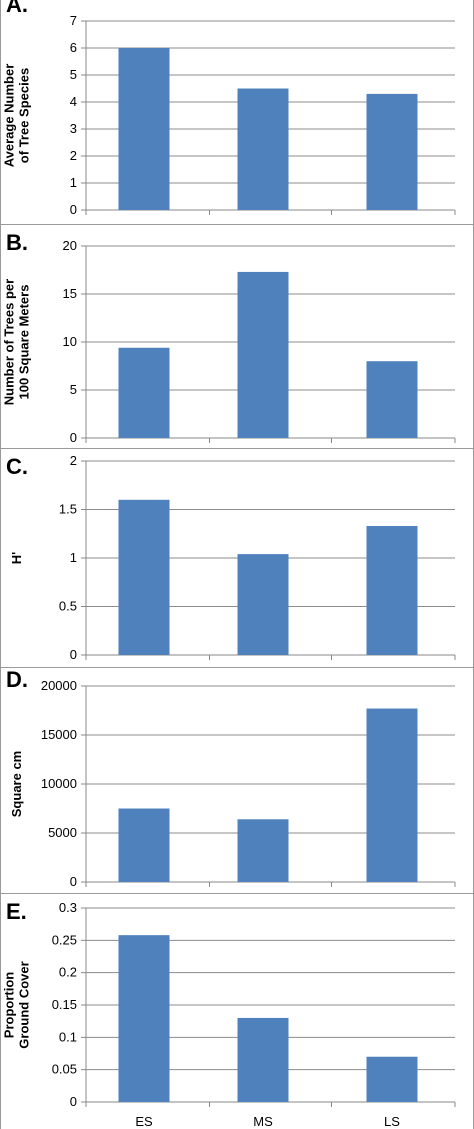 This screenshot has width=474, height=1129. Describe the element at coordinates (17, 242) in the screenshot. I see `panel-label: B.` at that location.